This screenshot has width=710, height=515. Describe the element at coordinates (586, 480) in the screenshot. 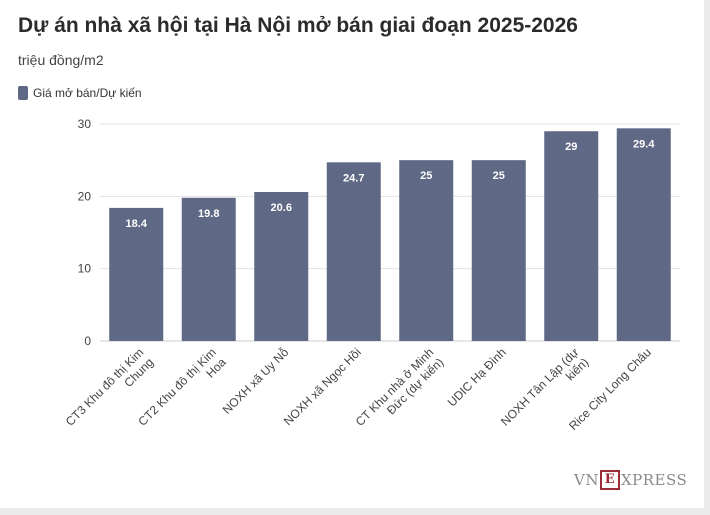

I see `logo-text-left: VN` at that location.